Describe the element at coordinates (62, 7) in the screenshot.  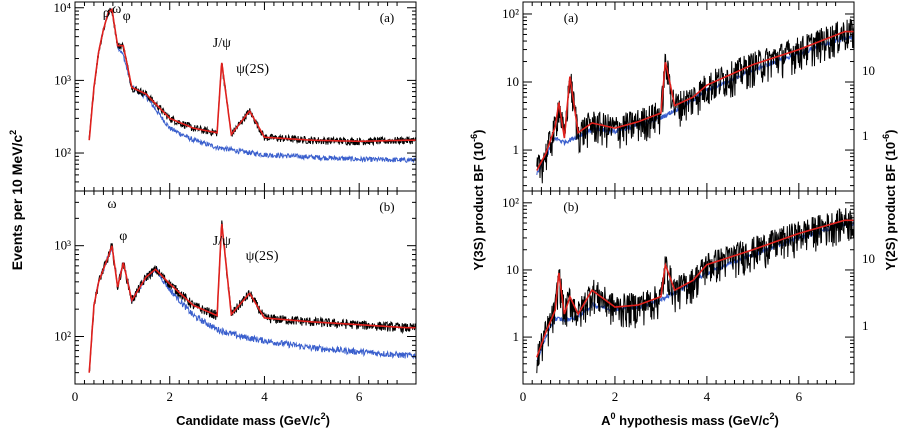
I see `y-tick-label: 10⁴` at that location.